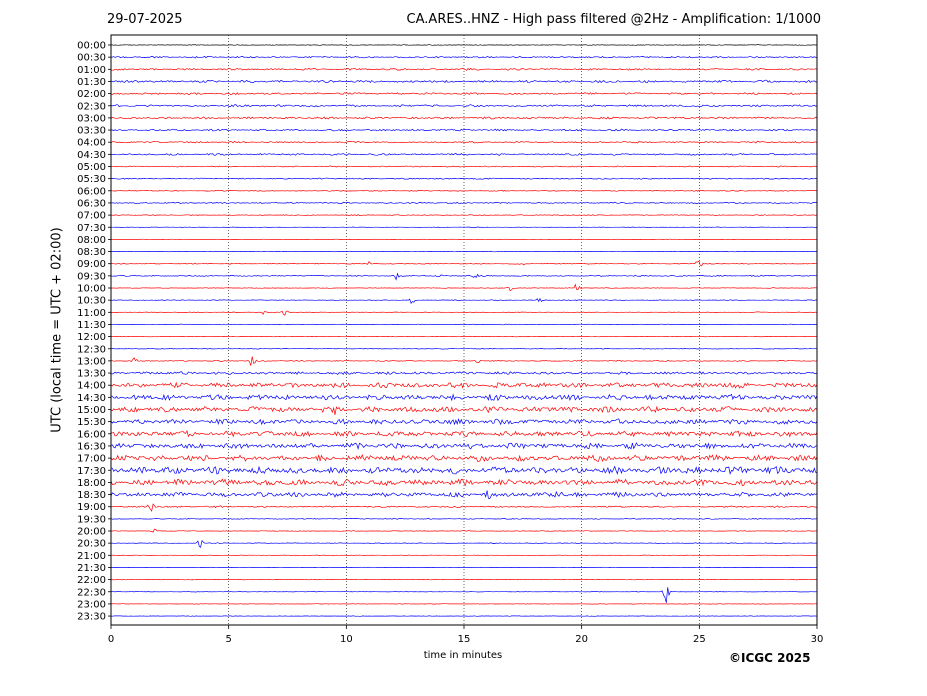 The image size is (927, 696). I want to click on y-tick-label: 12:00, so click(91, 337).